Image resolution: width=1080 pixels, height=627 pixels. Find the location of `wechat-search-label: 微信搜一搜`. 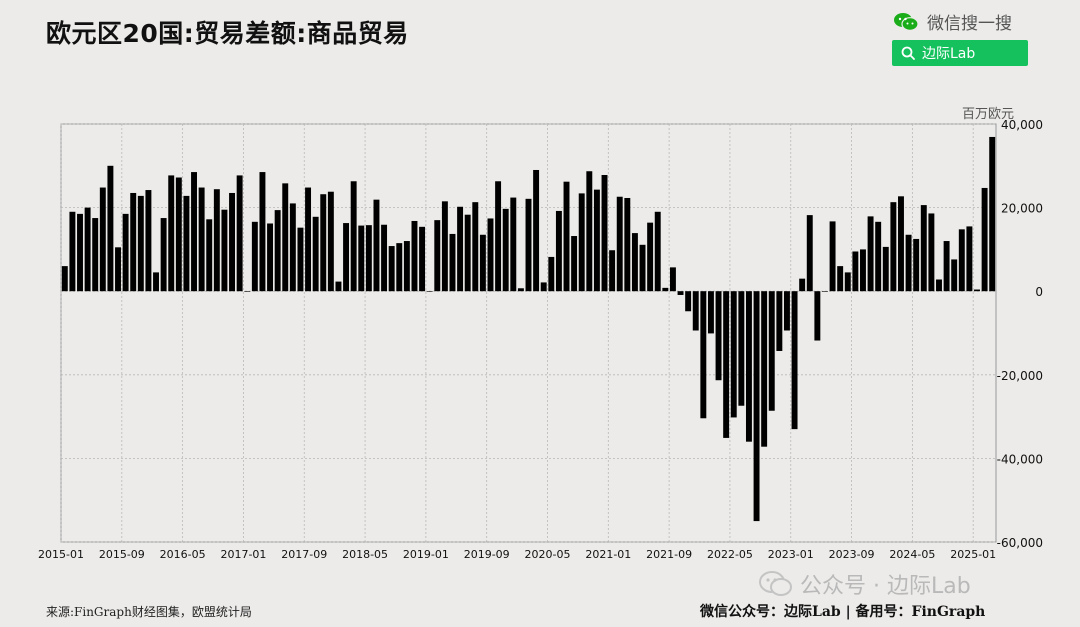

wechat-search-label: 微信搜一搜 is located at coordinates (952, 21).